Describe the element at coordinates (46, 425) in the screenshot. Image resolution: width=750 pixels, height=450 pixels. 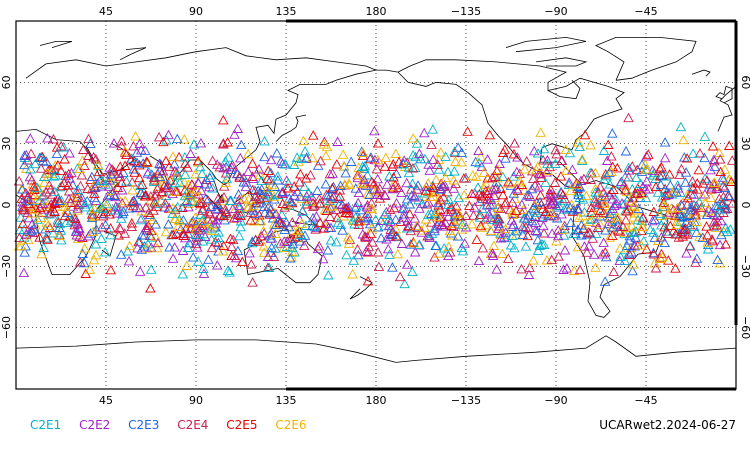
I see `legend-item-c2e1: C2E1` at that location.